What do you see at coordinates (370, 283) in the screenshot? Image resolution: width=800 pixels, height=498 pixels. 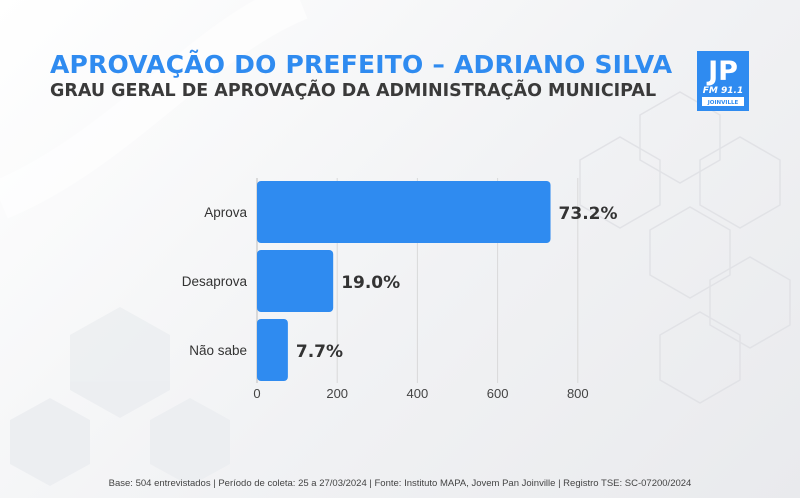 I see `data-label: 19.0%` at bounding box center [370, 283].